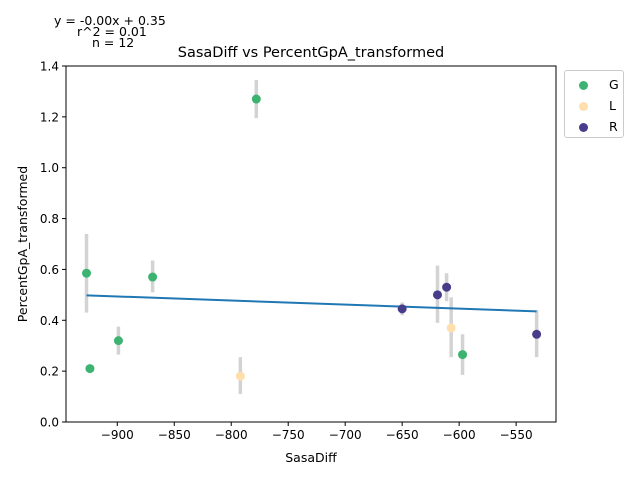 The height and width of the screenshot is (480, 640). What do you see at coordinates (459, 435) in the screenshot?
I see `x-tick-label: −600` at bounding box center [459, 435].